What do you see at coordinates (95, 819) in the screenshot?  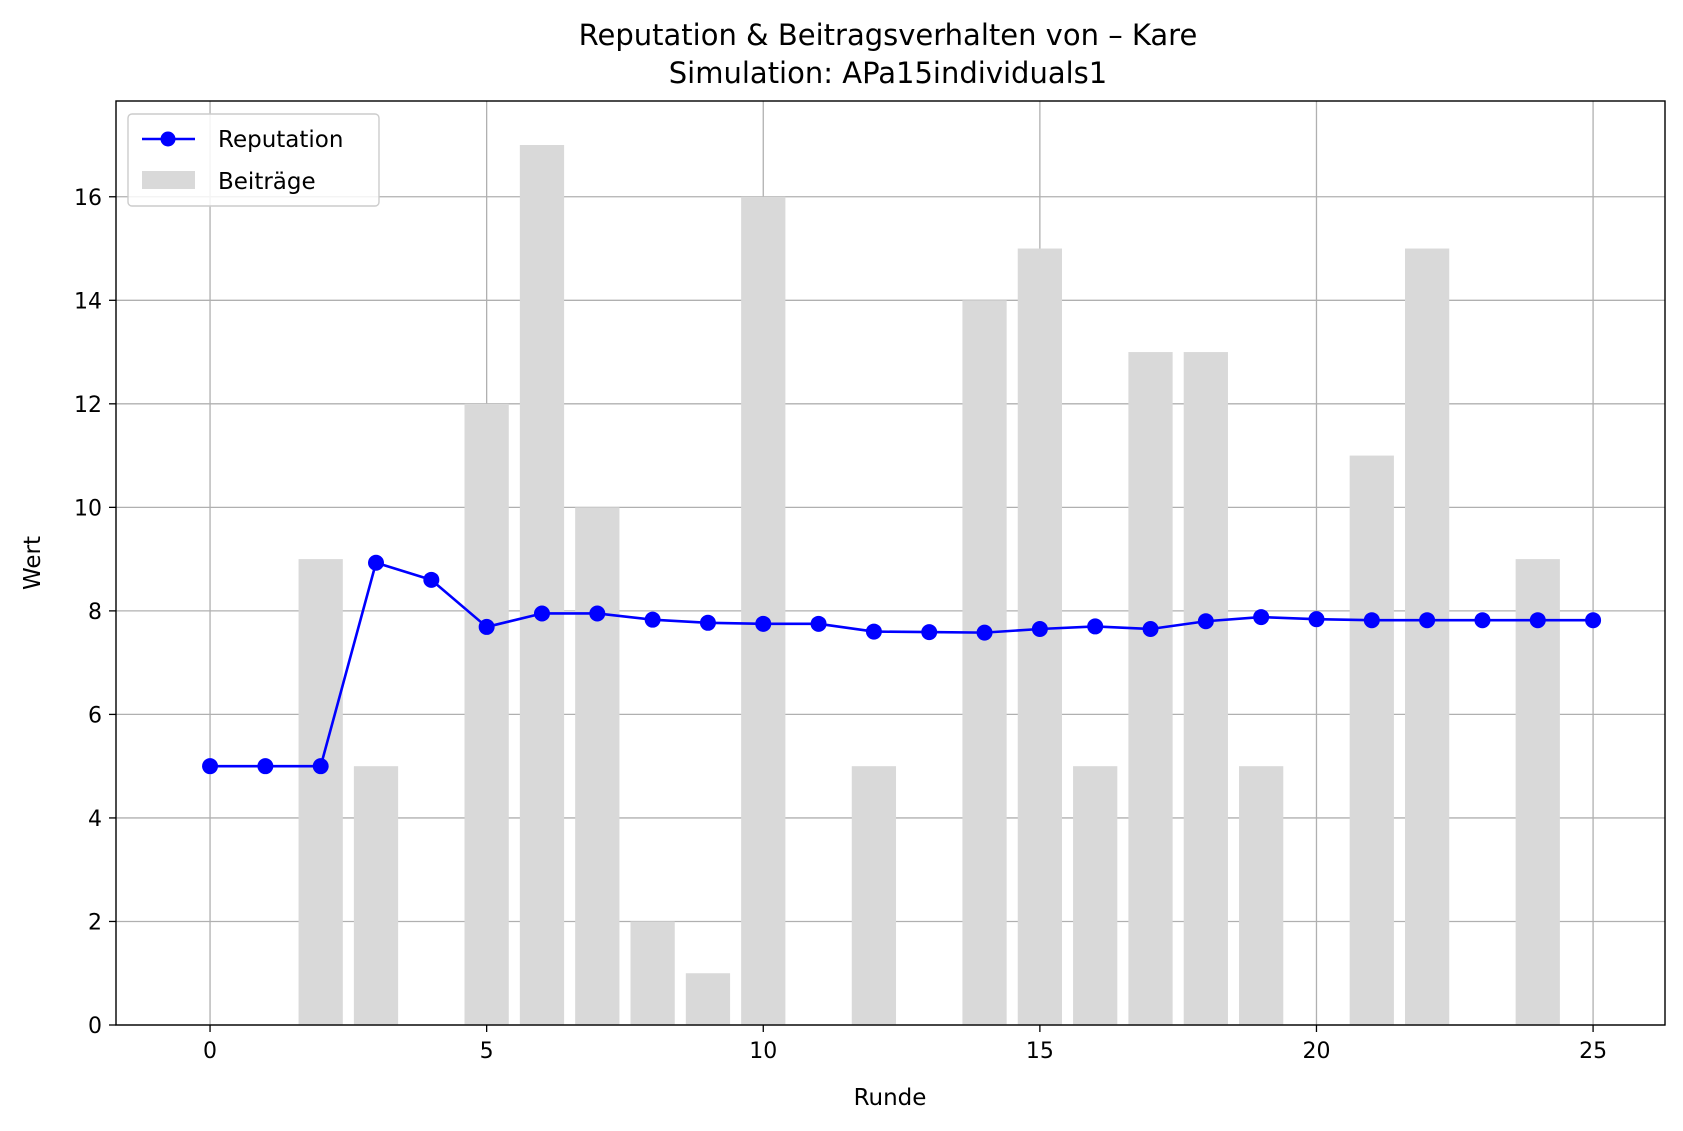 I see `y-tick-label: 4` at bounding box center [95, 819].